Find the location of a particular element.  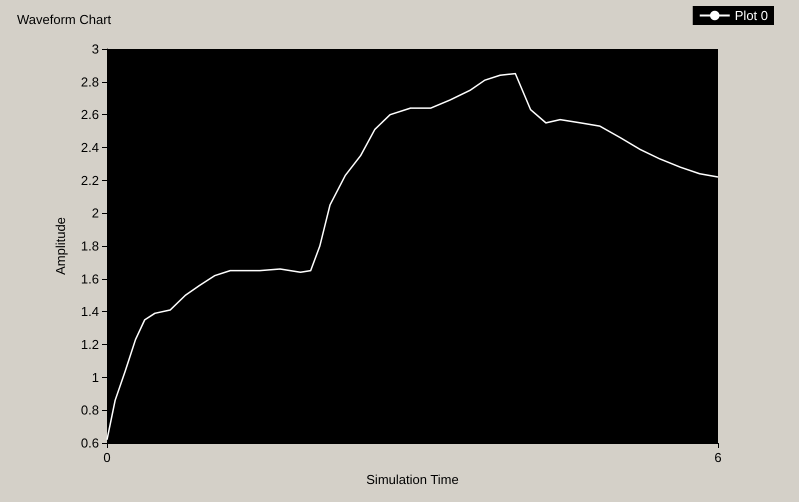

x-axis-title: Simulation Time is located at coordinates (412, 479).